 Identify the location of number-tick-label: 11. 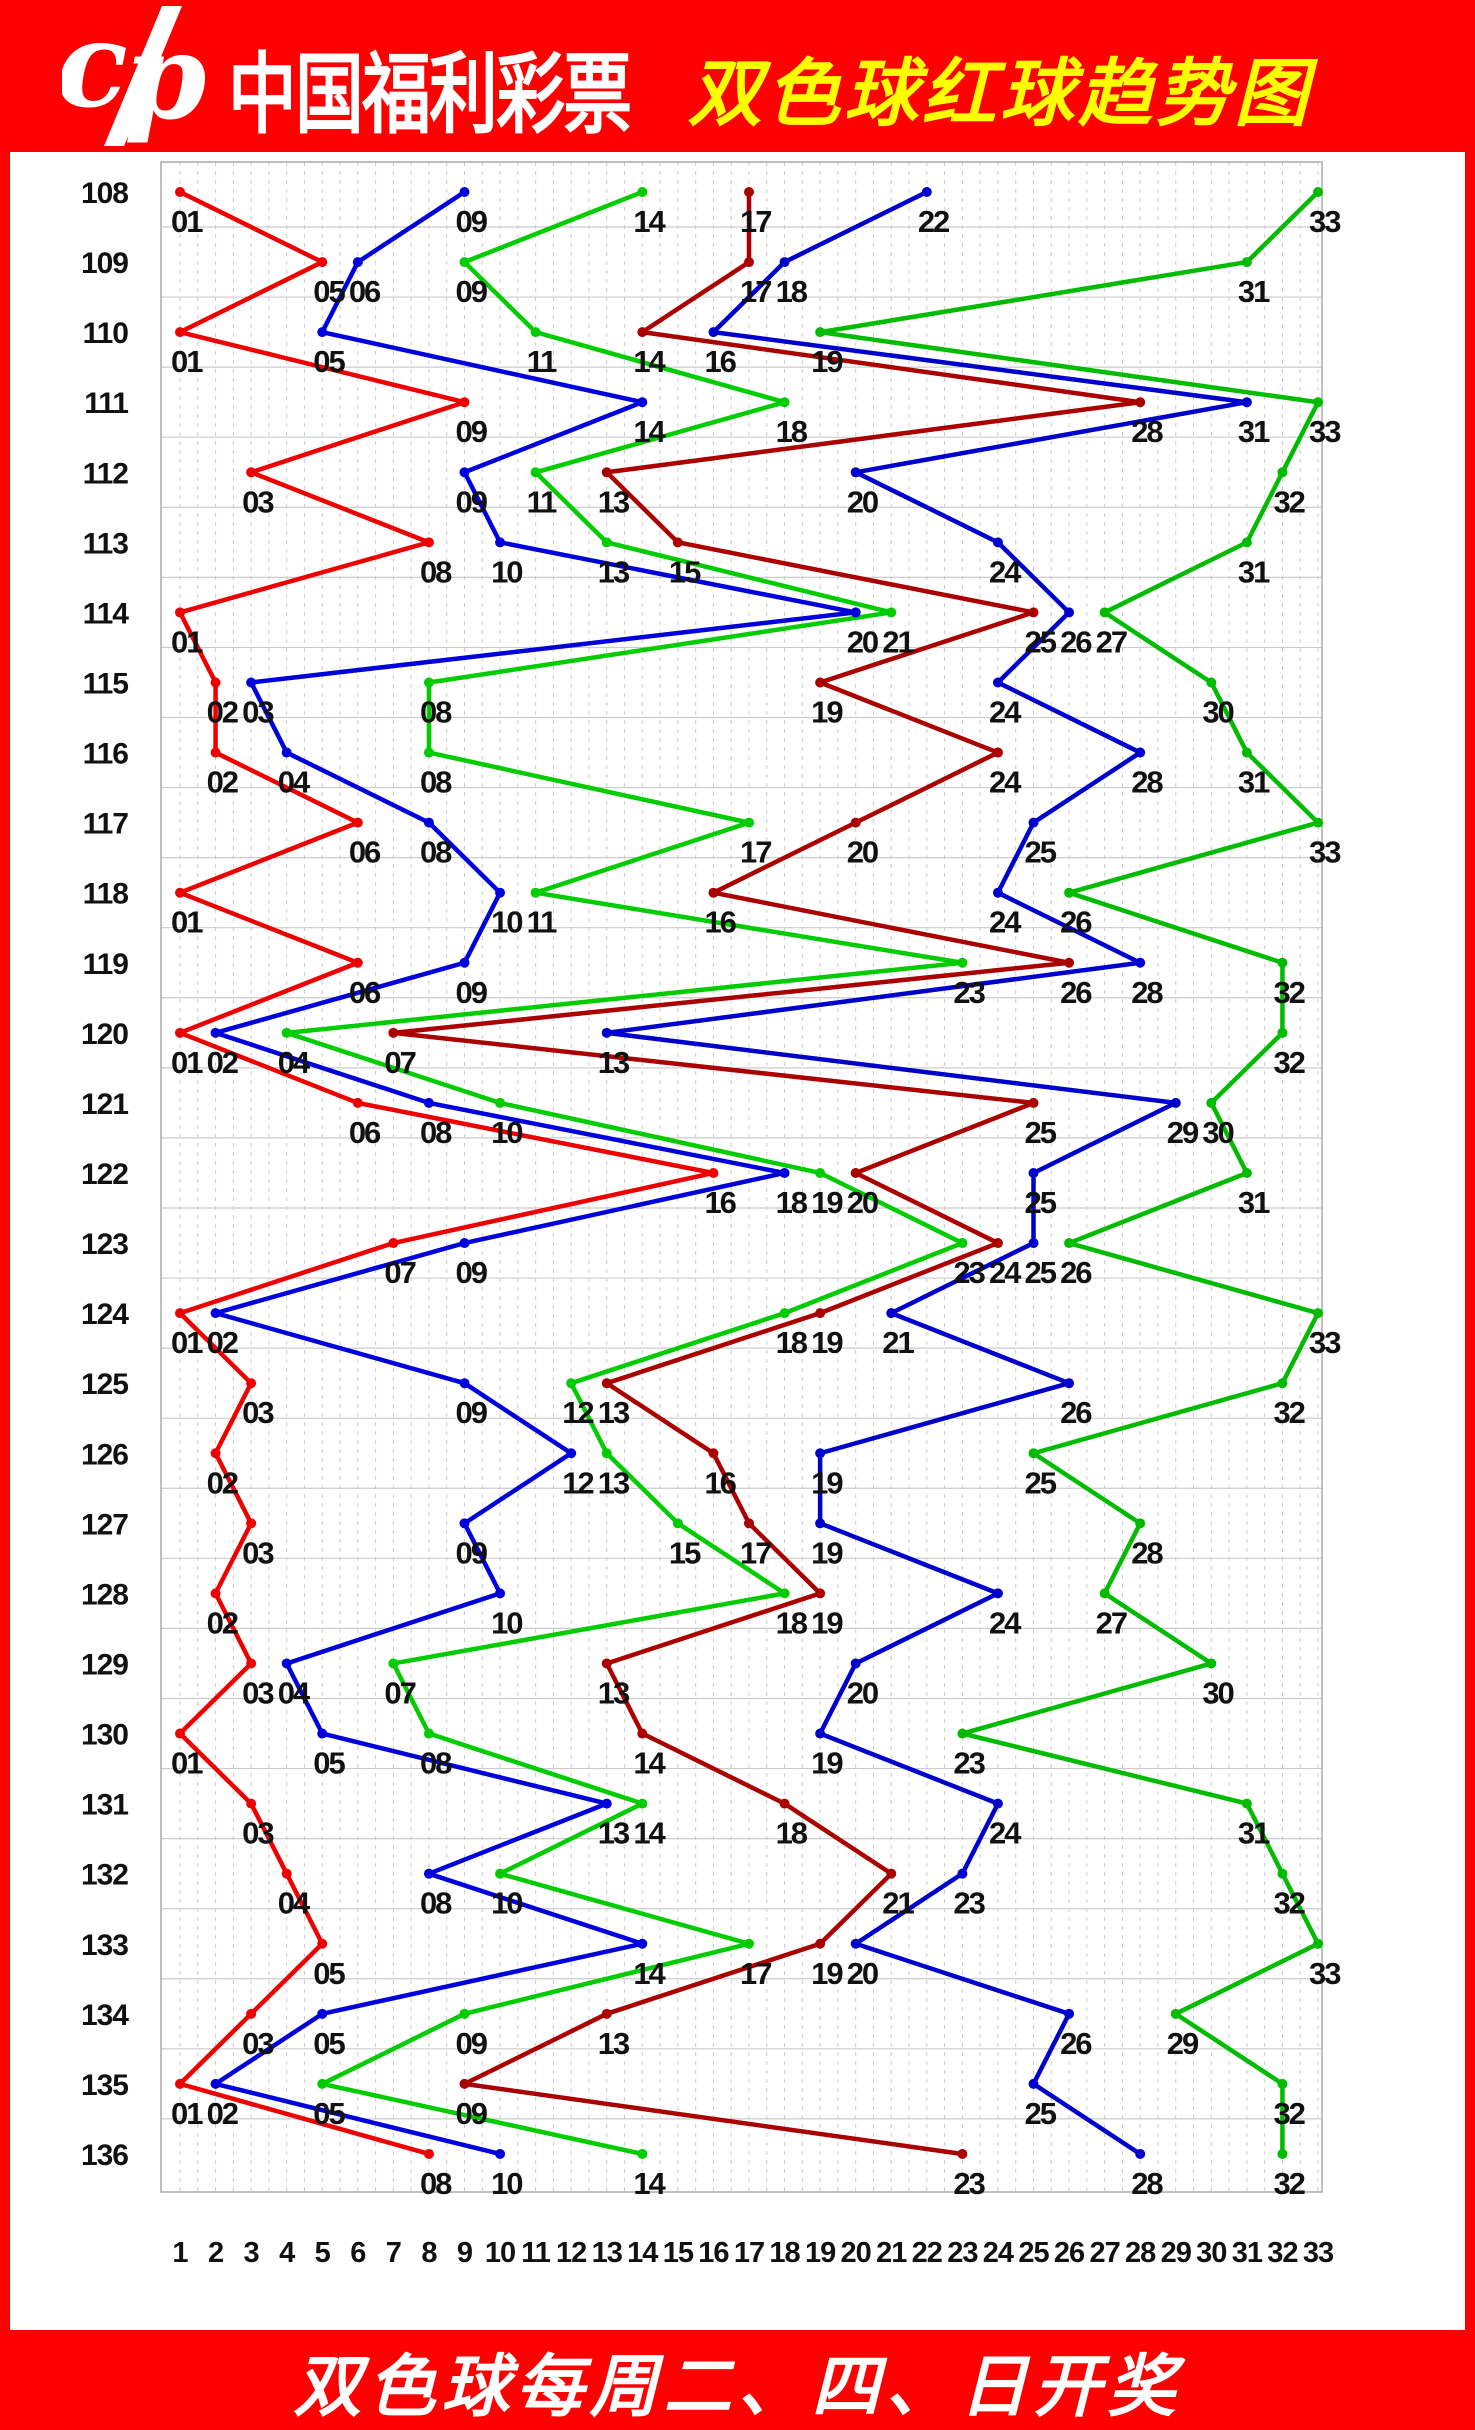
(536, 2253).